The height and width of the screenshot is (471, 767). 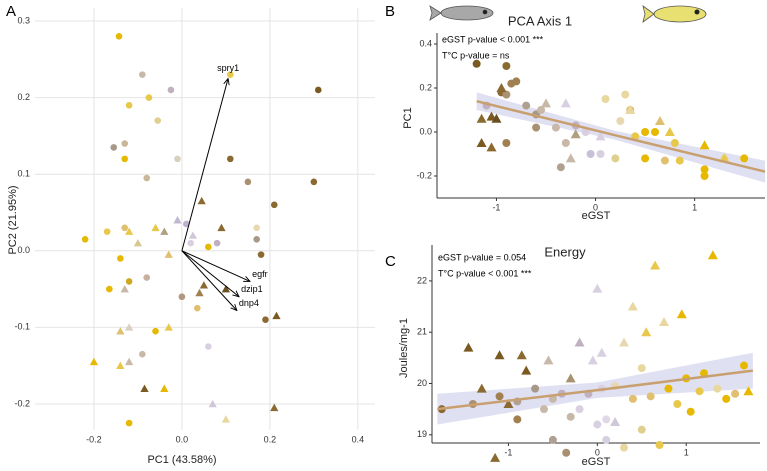 What do you see at coordinates (424, 175) in the screenshot?
I see `y-tick-label: -0.2` at bounding box center [424, 175].